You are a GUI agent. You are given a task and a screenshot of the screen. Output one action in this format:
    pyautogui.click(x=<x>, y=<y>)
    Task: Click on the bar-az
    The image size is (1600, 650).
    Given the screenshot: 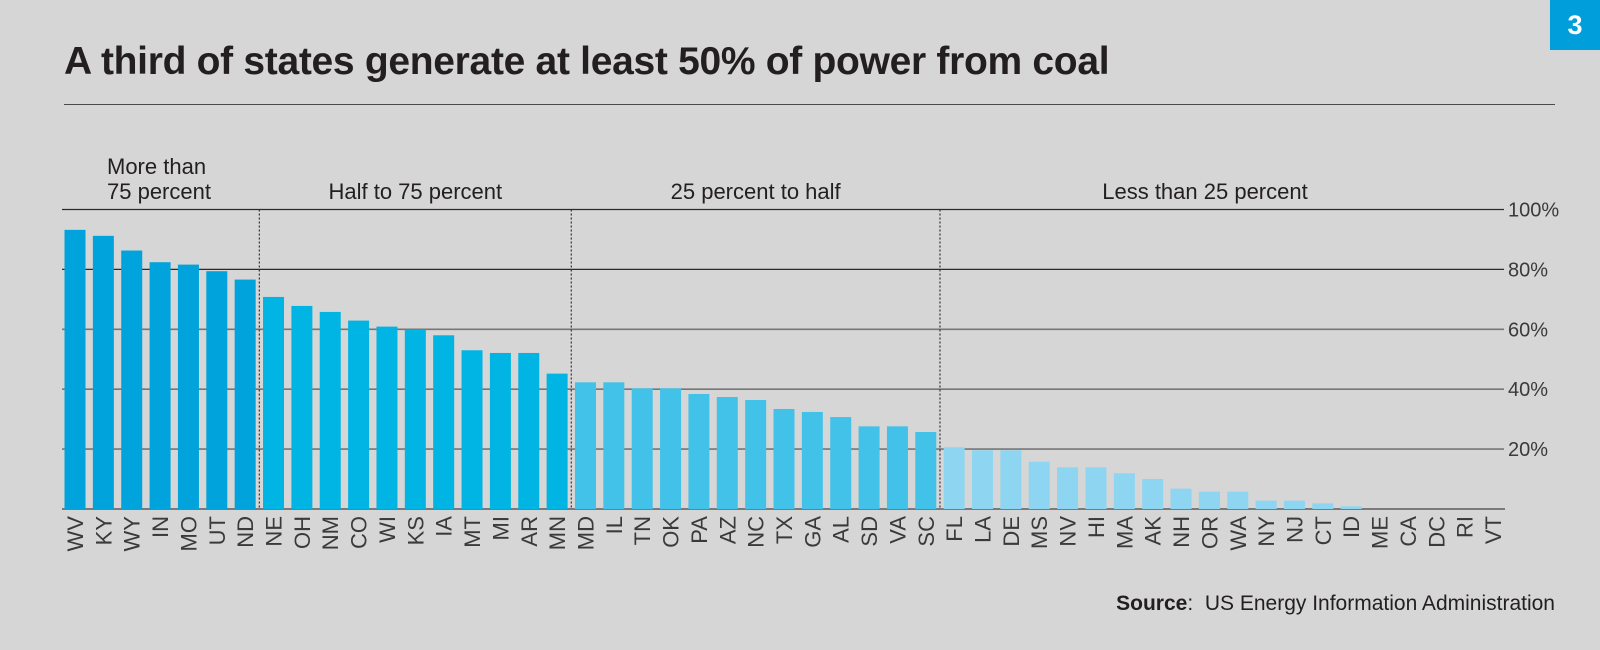 What is the action you would take?
    pyautogui.click(x=727, y=452)
    